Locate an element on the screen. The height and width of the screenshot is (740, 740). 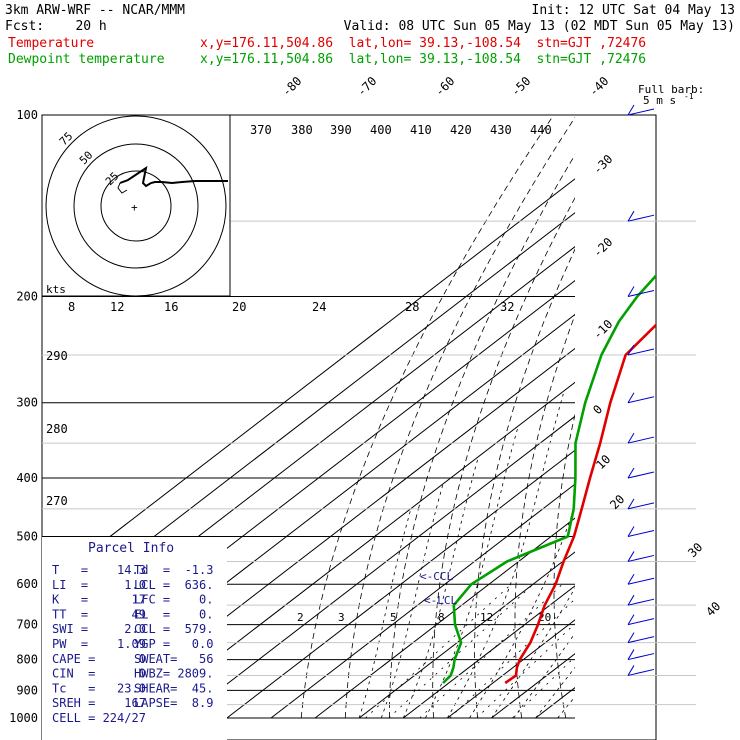
hodograph-unit: kts is located at coordinates (56, 289).